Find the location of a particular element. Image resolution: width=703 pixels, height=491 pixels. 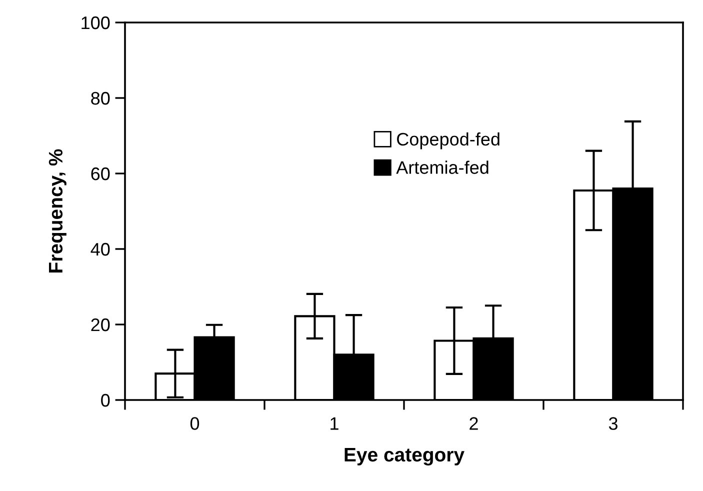

y-tick-label: 40 is located at coordinates (100, 249).